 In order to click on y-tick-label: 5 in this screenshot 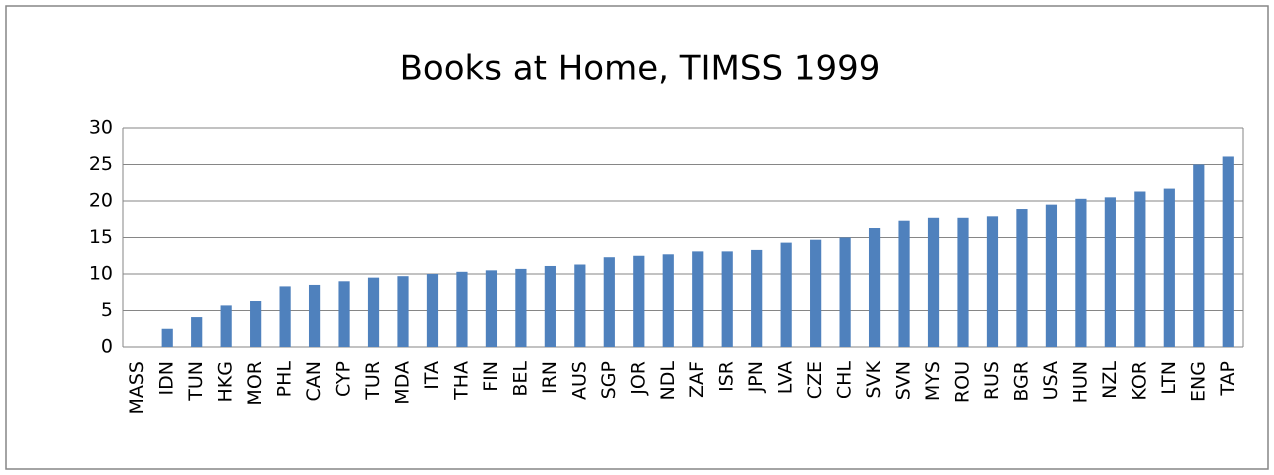, I will do `click(107, 310)`.